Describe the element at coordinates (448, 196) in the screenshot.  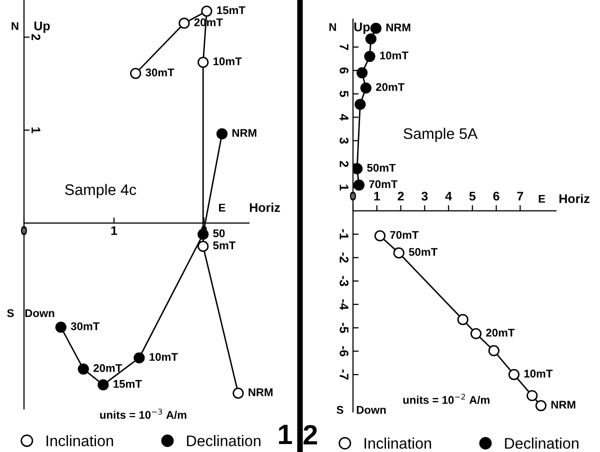
I see `x-tick-label: 4` at that location.